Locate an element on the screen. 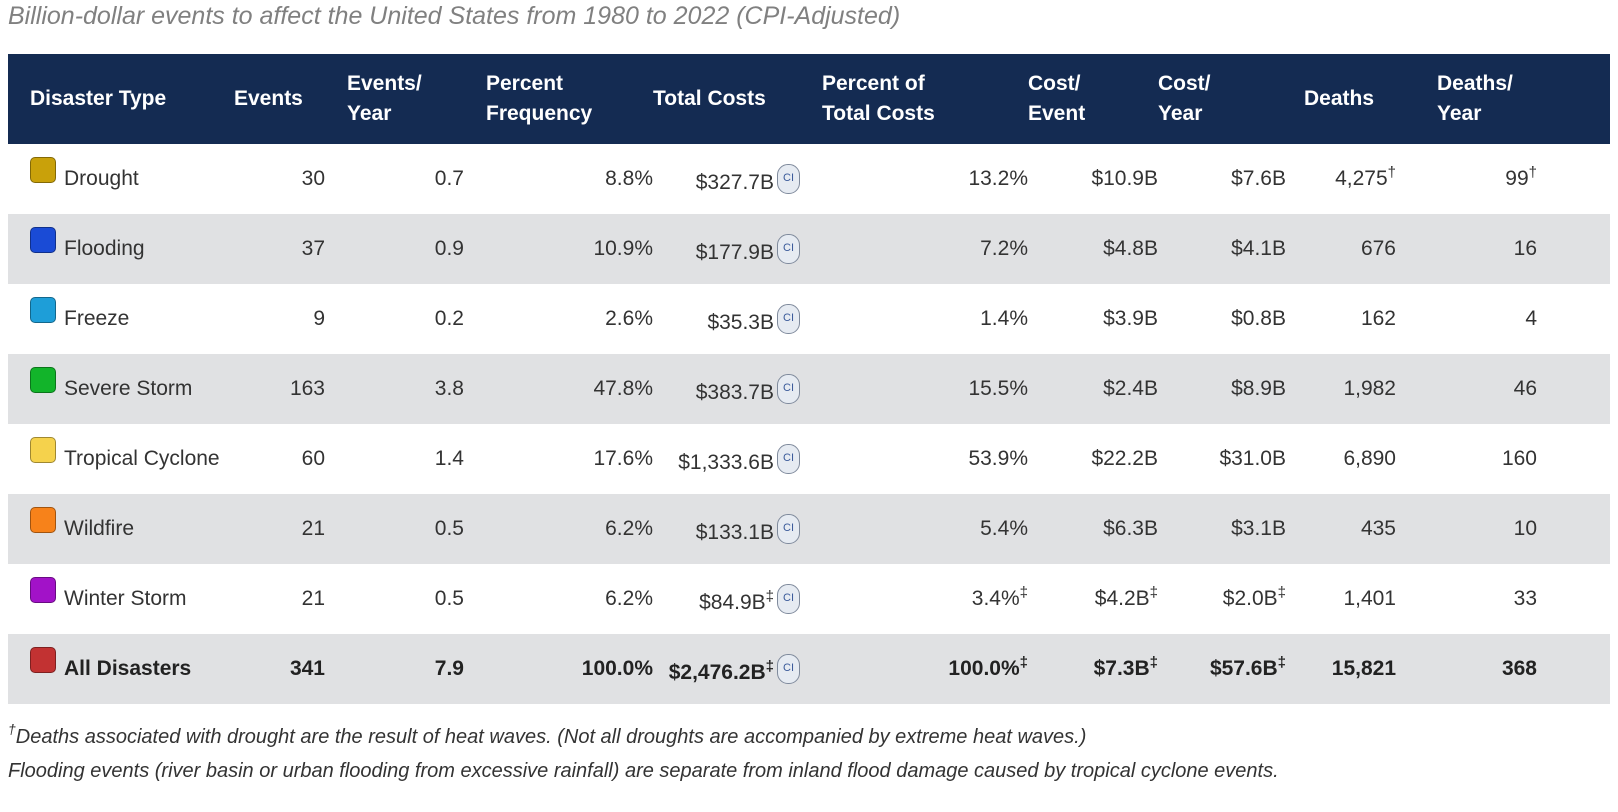 The image size is (1618, 812). events-per-year-cell-value: 0.2 is located at coordinates (449, 318).